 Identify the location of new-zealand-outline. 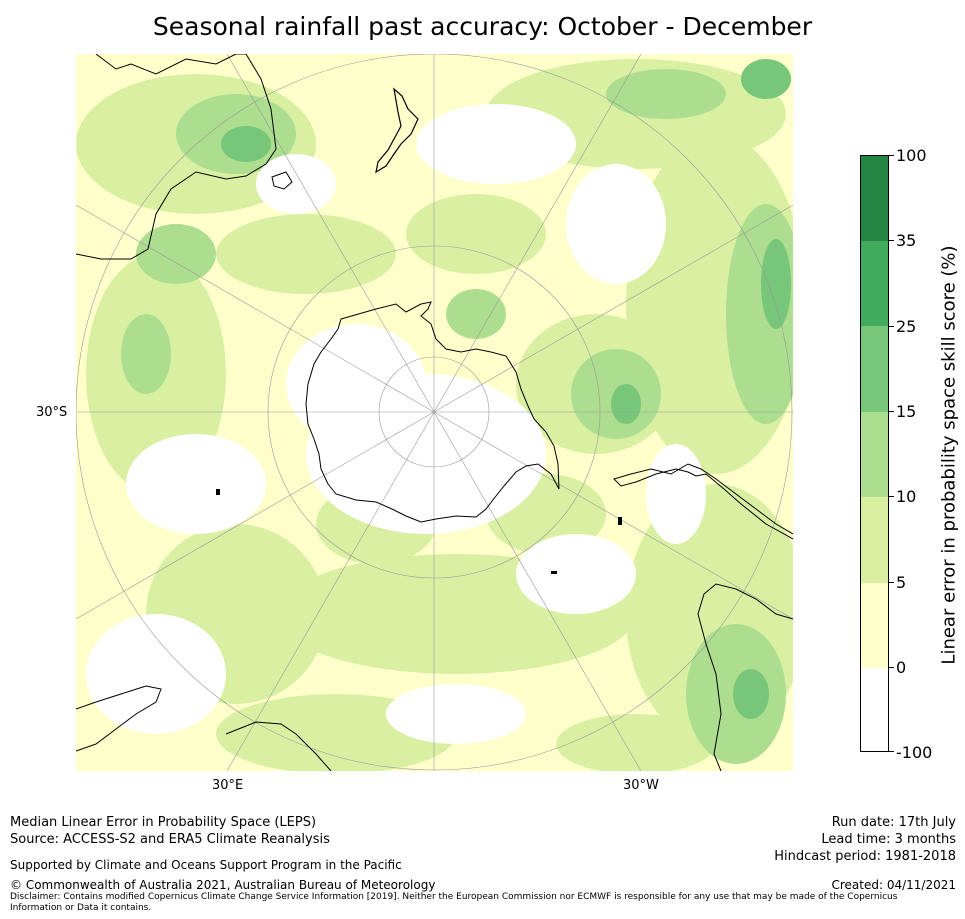
(397, 130).